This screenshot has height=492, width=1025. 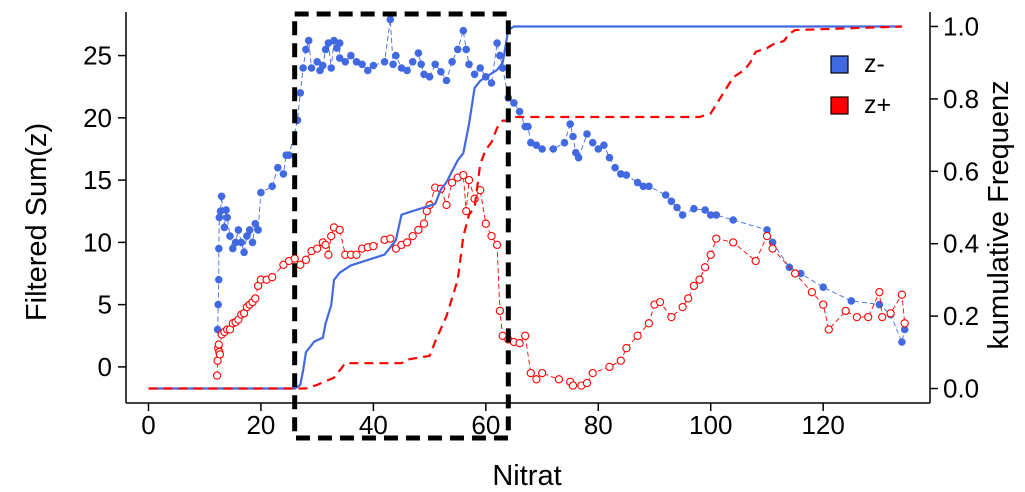 I want to click on legend-swatch-z-plus, so click(x=839, y=105).